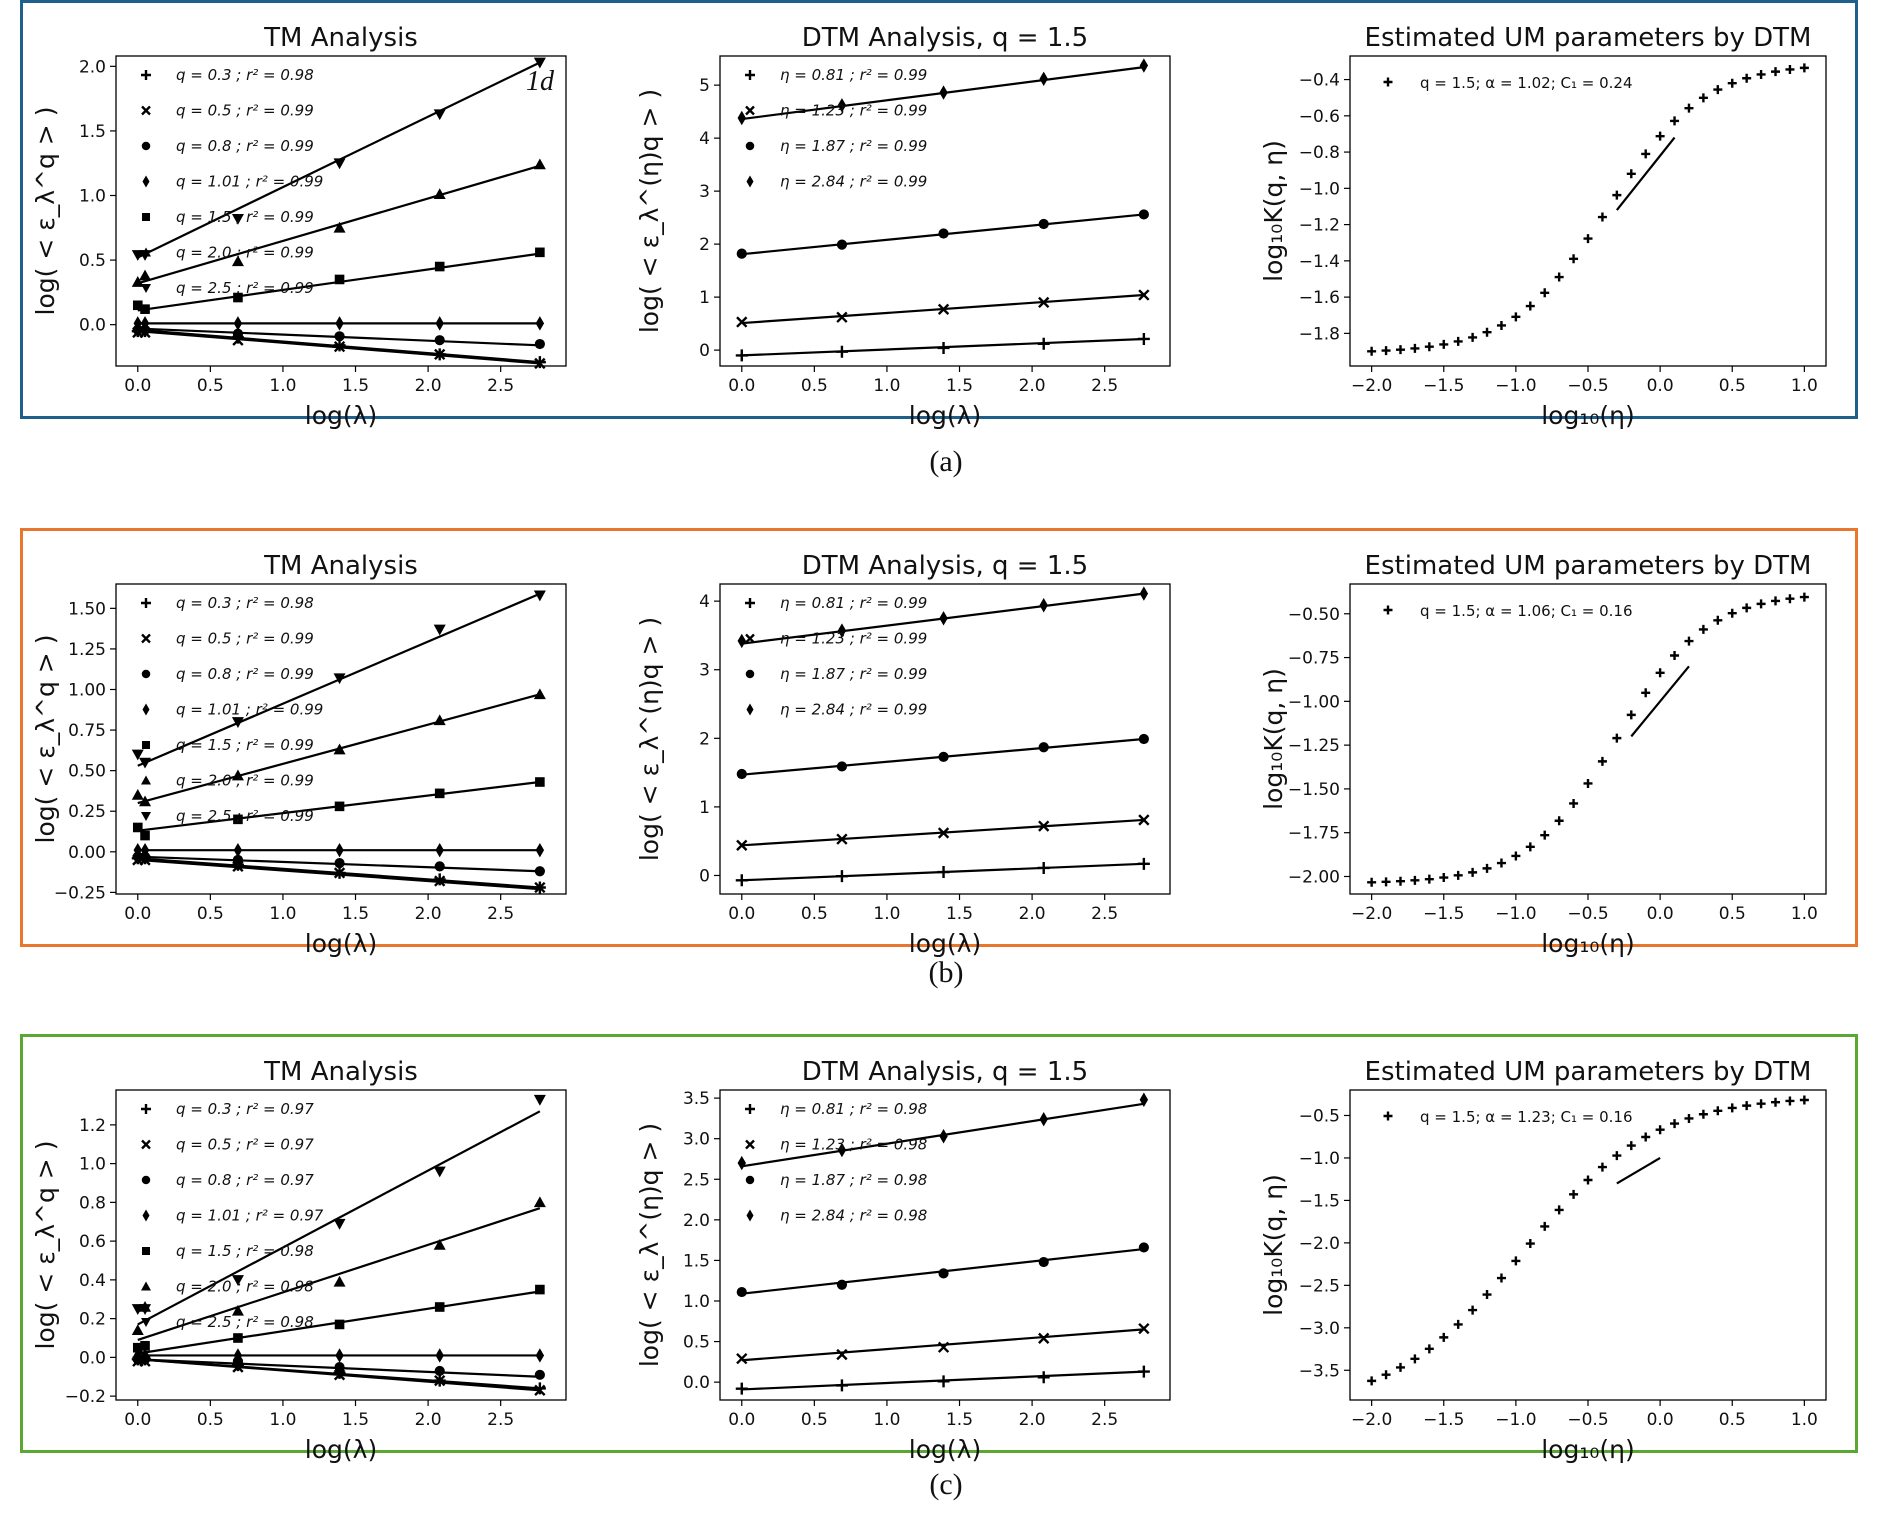  What do you see at coordinates (704, 351) in the screenshot?
I see `y-tick-label: 0` at bounding box center [704, 351].